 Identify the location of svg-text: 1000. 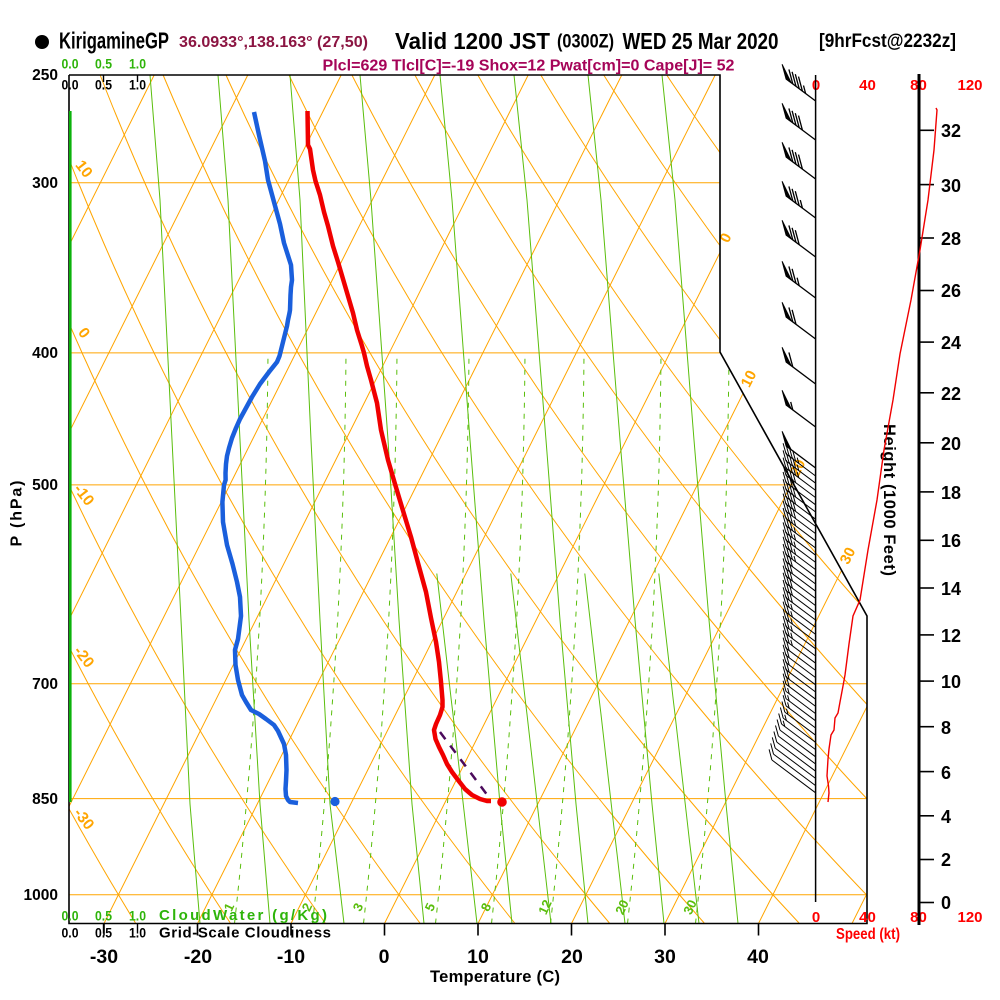
(41, 895).